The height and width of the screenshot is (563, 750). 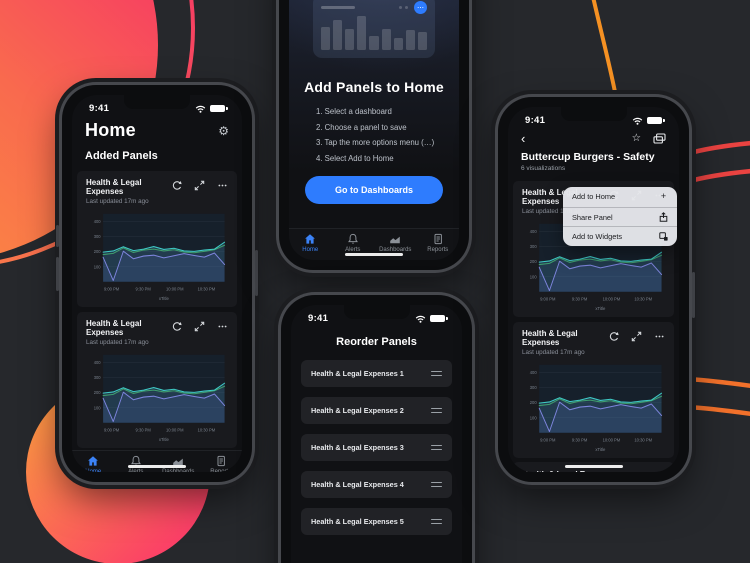 I want to click on home-icon, so click(x=93, y=461).